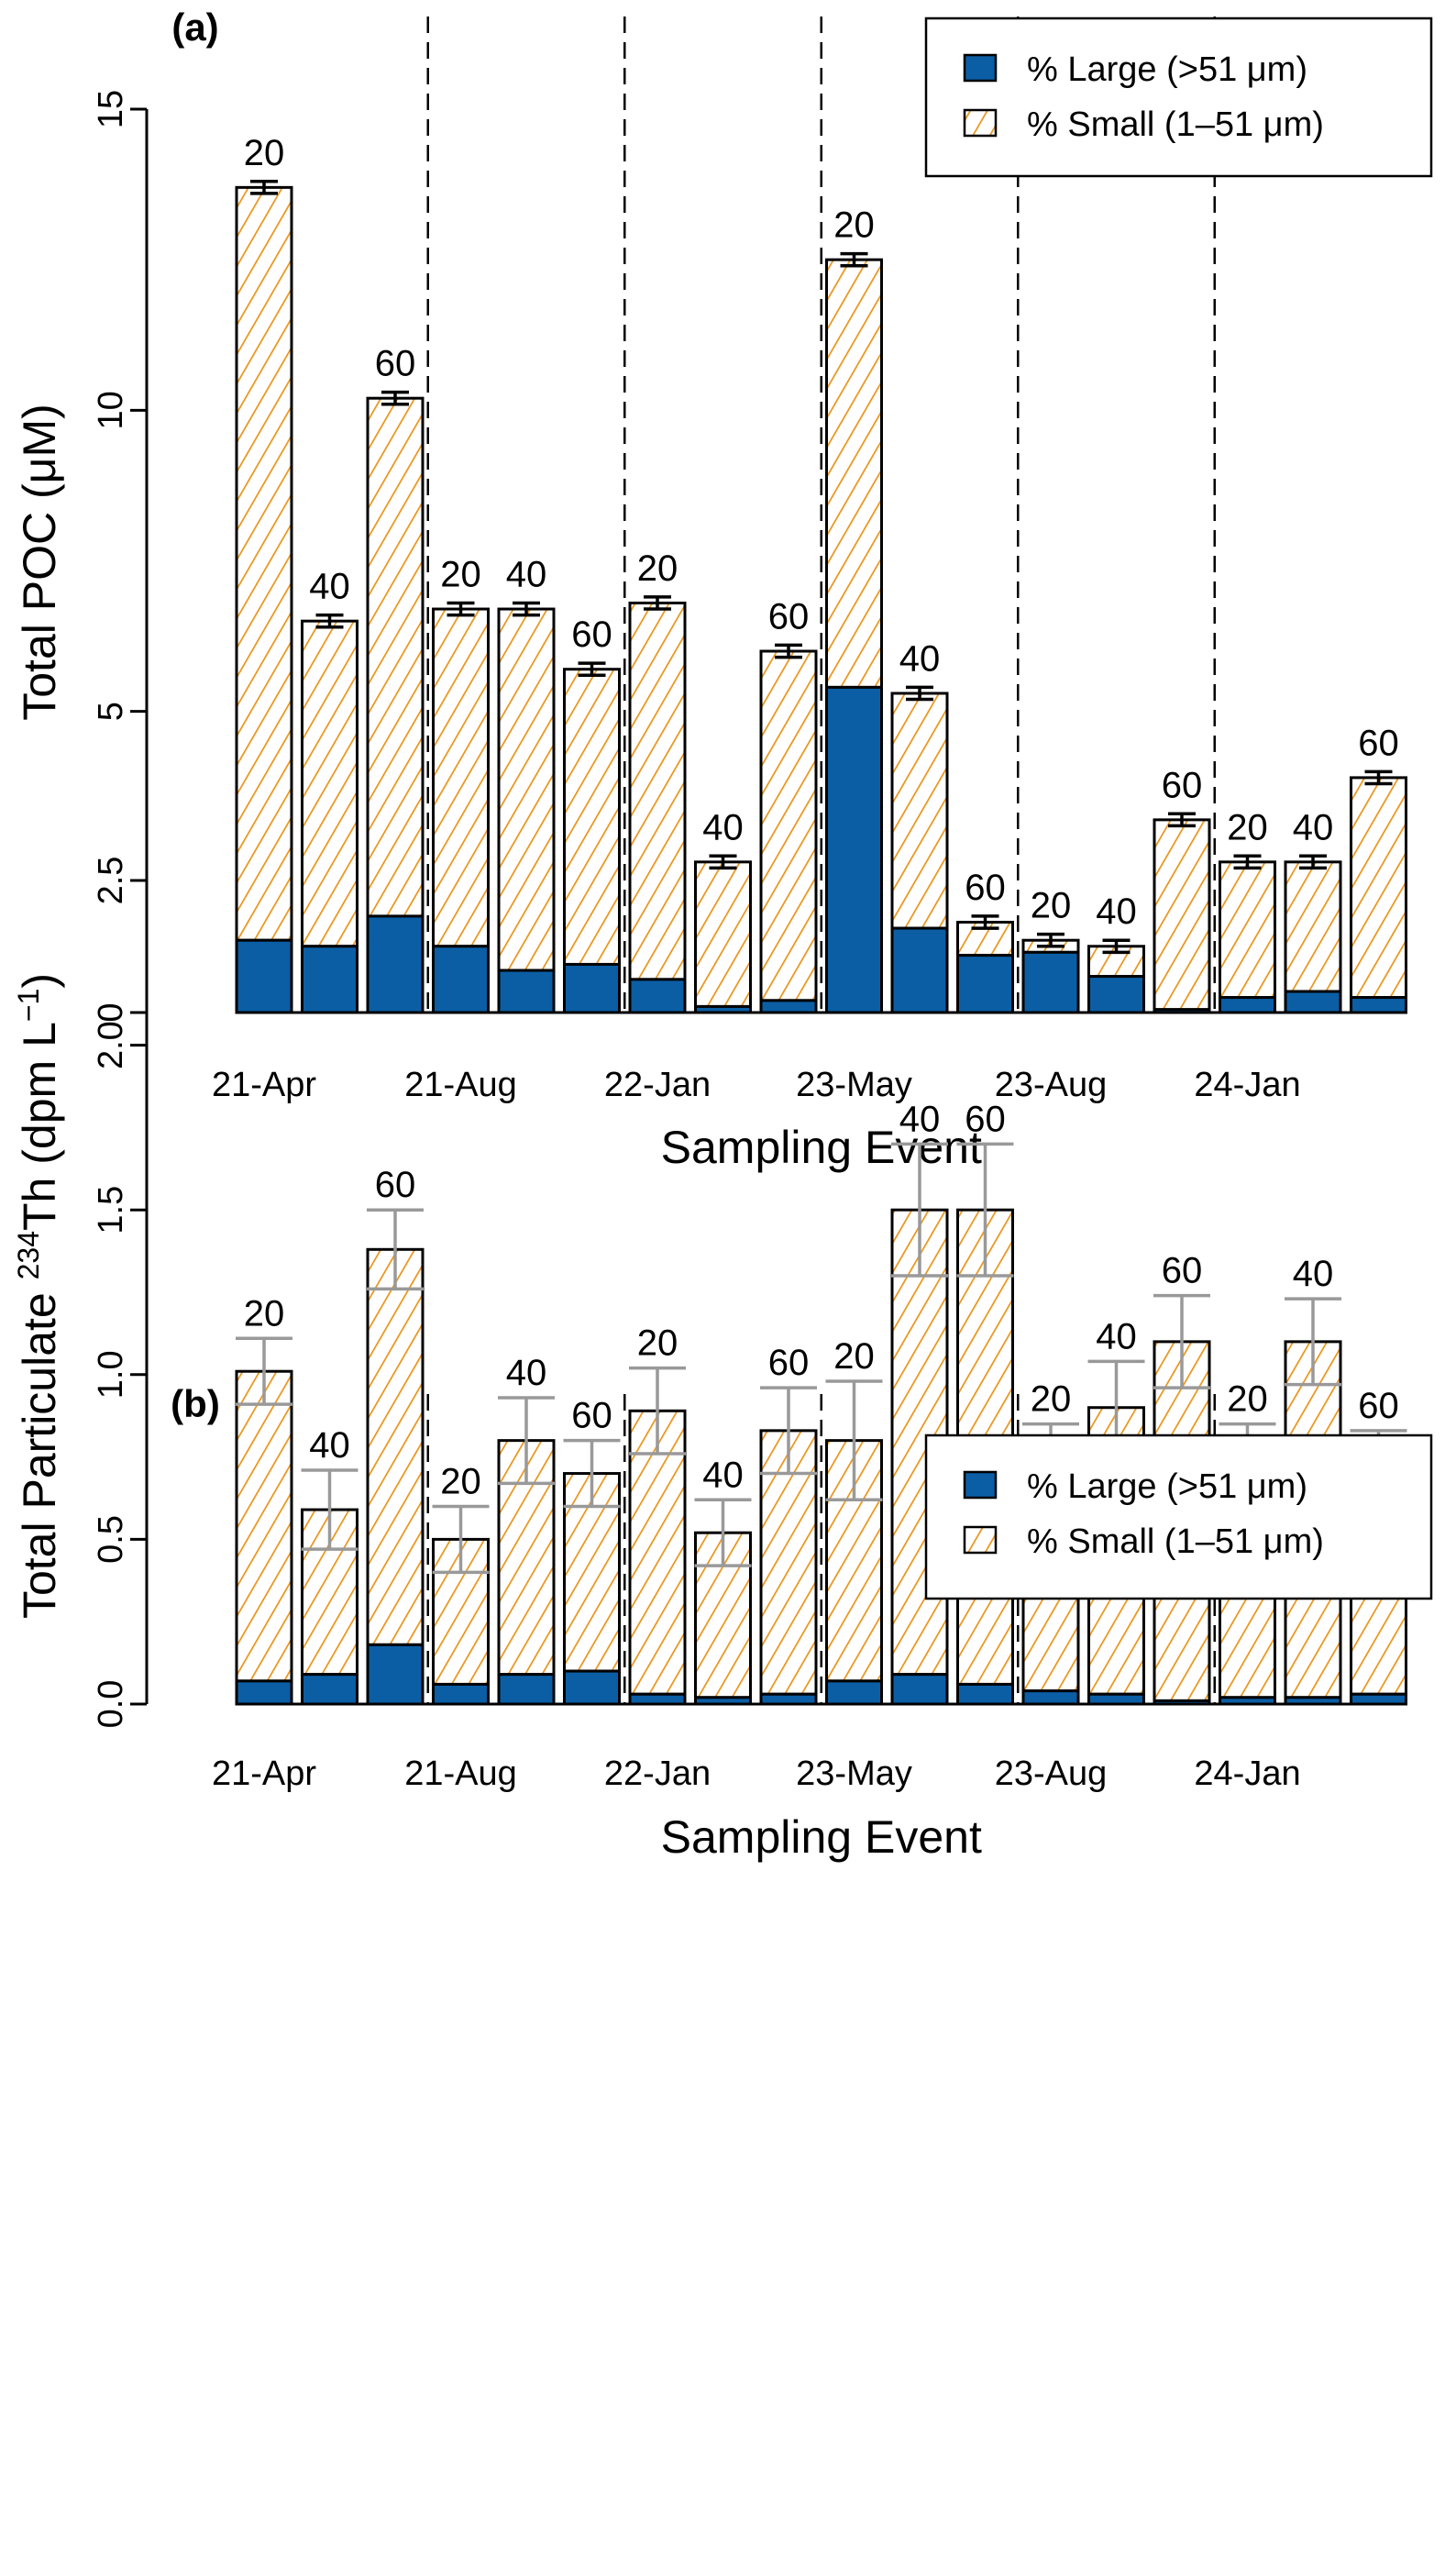 Image resolution: width=1456 pixels, height=2557 pixels. What do you see at coordinates (111, 1045) in the screenshot?
I see `y-tick-label: 2.0` at bounding box center [111, 1045].